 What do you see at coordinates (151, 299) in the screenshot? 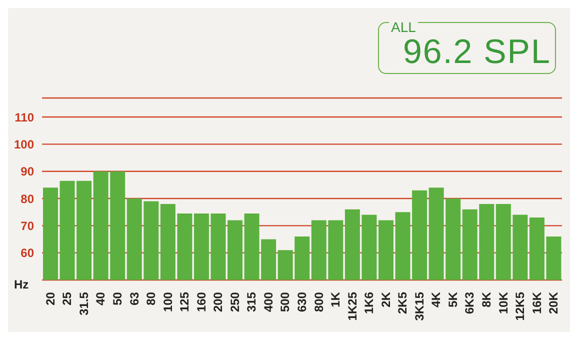
I see `x-tick-label: 80` at bounding box center [151, 299].